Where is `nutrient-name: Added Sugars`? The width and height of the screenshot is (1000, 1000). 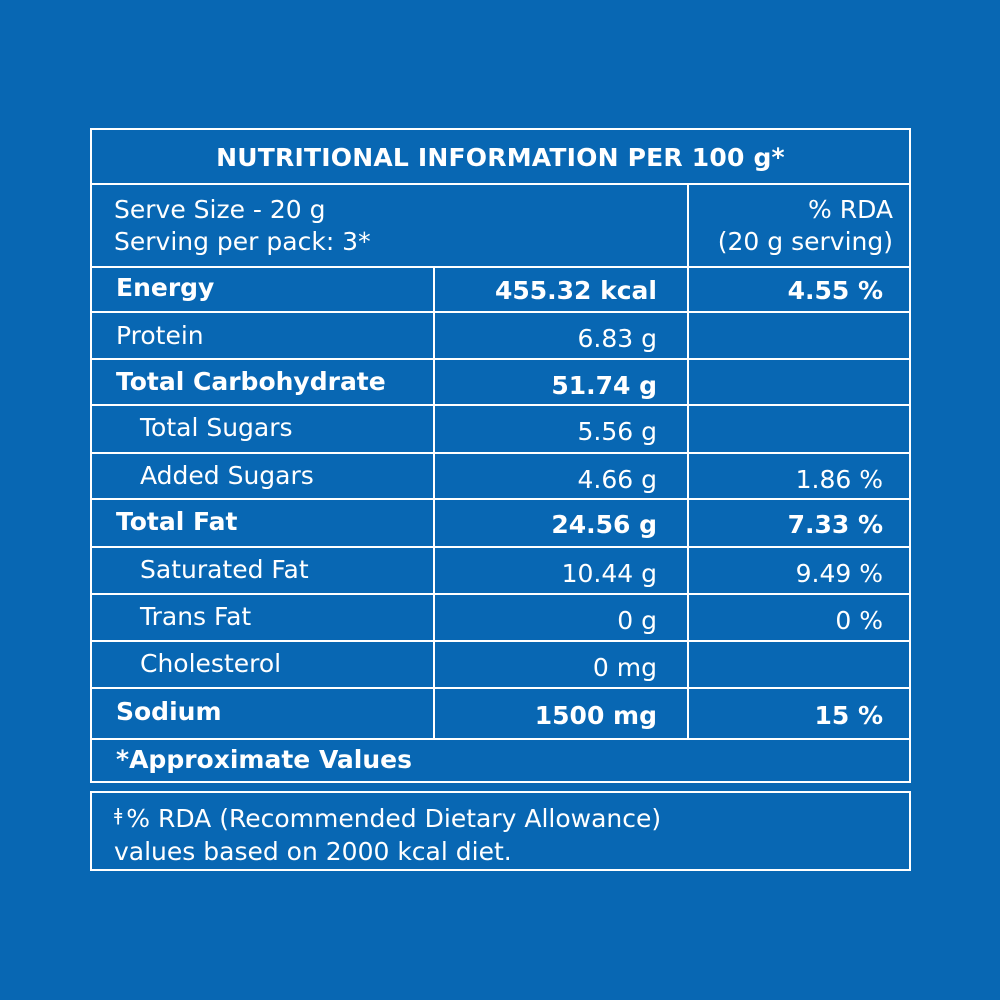 nutrient-name: Added Sugars is located at coordinates (227, 475).